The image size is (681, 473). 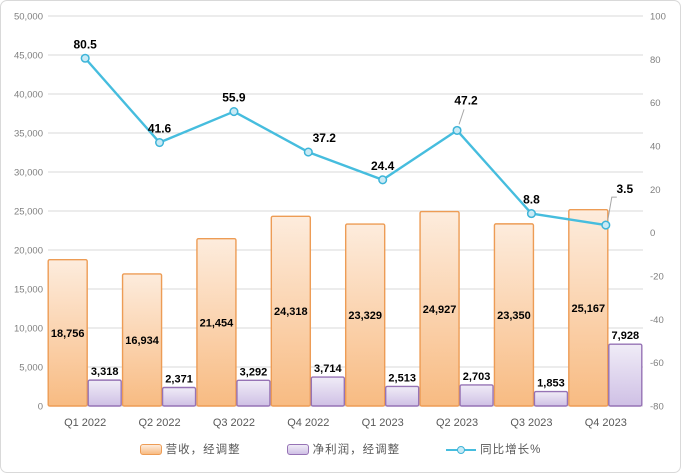 What do you see at coordinates (105, 372) in the screenshot?
I see `net-profit-bar-value-label: 3,318` at bounding box center [105, 372].